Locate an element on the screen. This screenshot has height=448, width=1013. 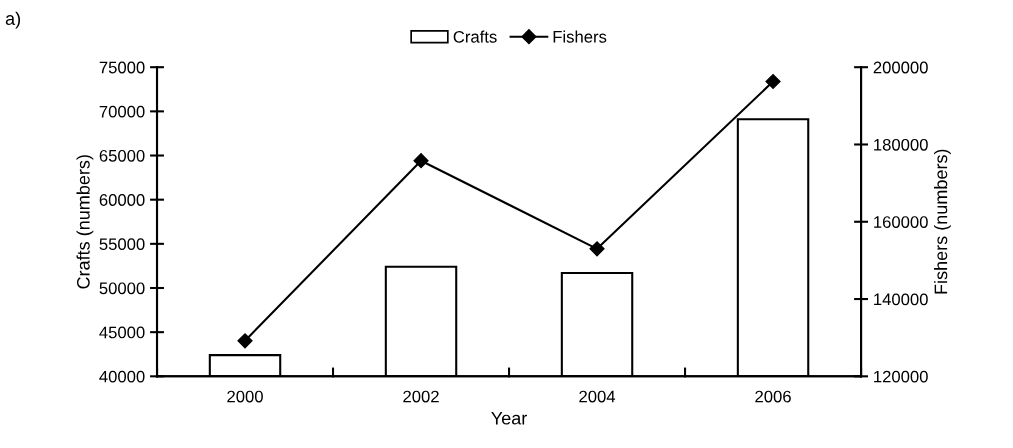
y2-tick-label: 180000 is located at coordinates (901, 144).